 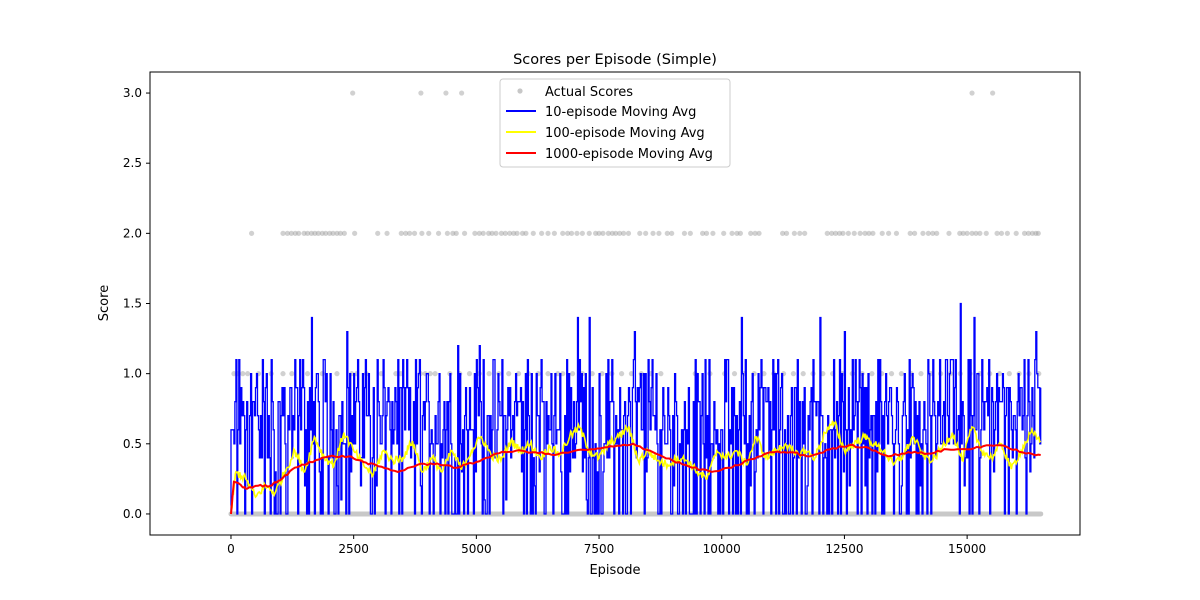 What do you see at coordinates (599, 549) in the screenshot?
I see `x-tick-label: 7500` at bounding box center [599, 549].